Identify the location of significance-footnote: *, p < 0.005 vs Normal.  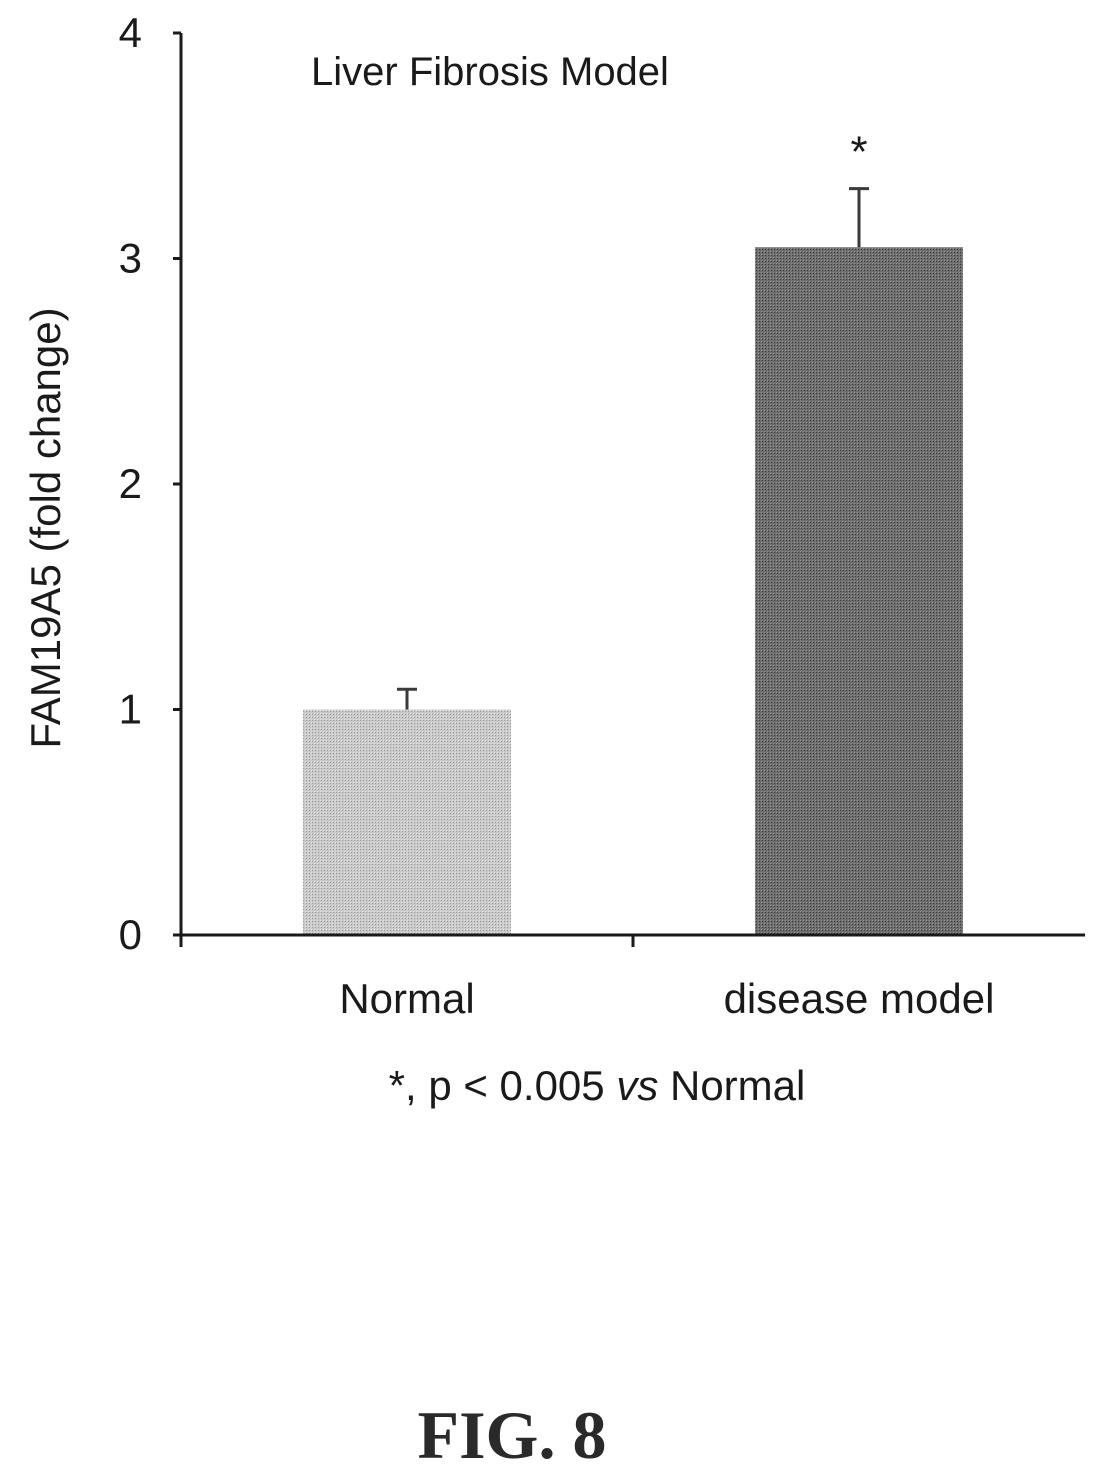
(597, 1085).